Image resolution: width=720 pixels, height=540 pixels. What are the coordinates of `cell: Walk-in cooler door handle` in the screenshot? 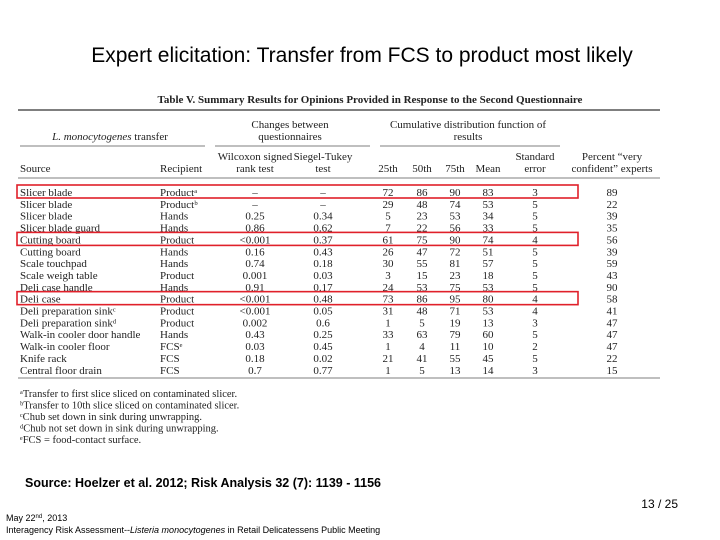 It's located at (80, 335).